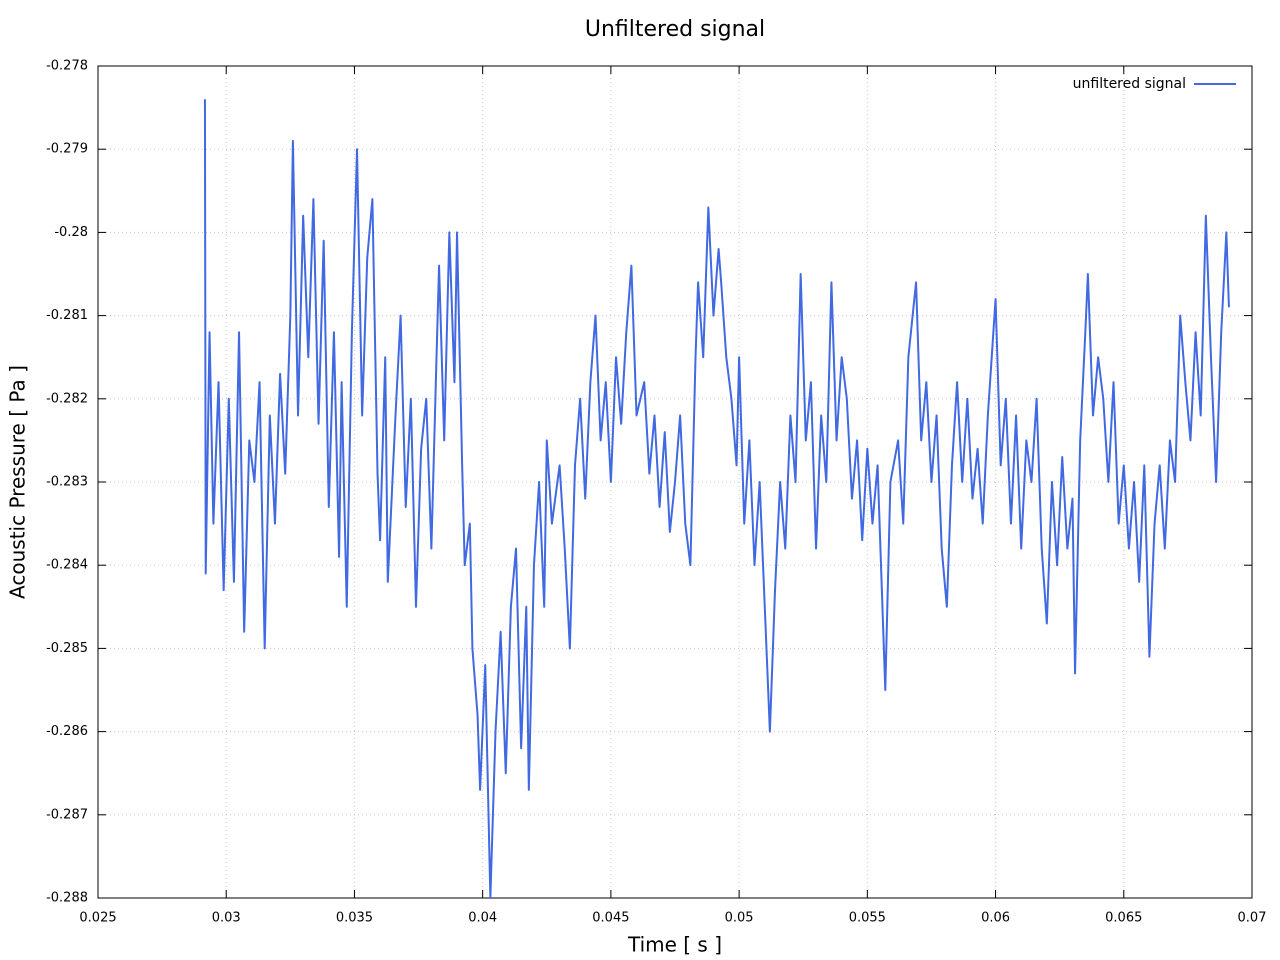 Image resolution: width=1280 pixels, height=960 pixels. I want to click on y-tick-label: -0.279, so click(67, 149).